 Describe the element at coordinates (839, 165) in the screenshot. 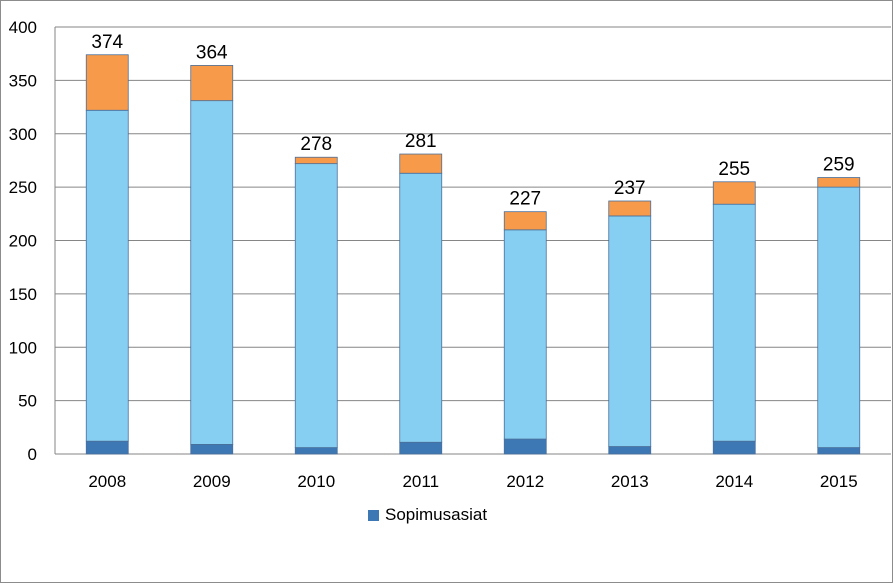

I see `total-label-2015: 259` at that location.